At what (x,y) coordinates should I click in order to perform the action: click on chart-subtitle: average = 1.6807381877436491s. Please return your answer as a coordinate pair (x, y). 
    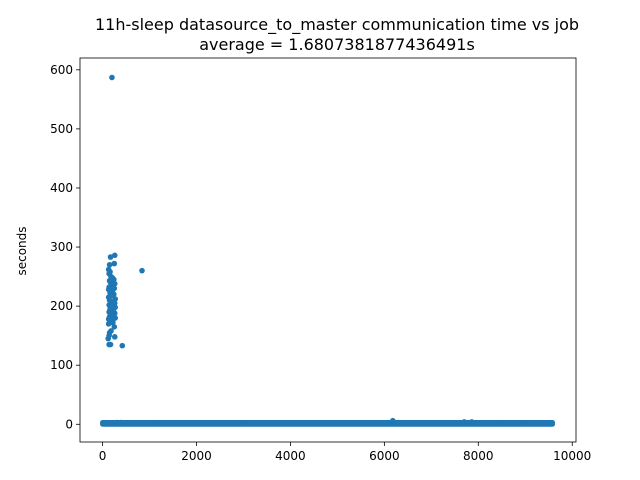
    Looking at the image, I should click on (337, 44).